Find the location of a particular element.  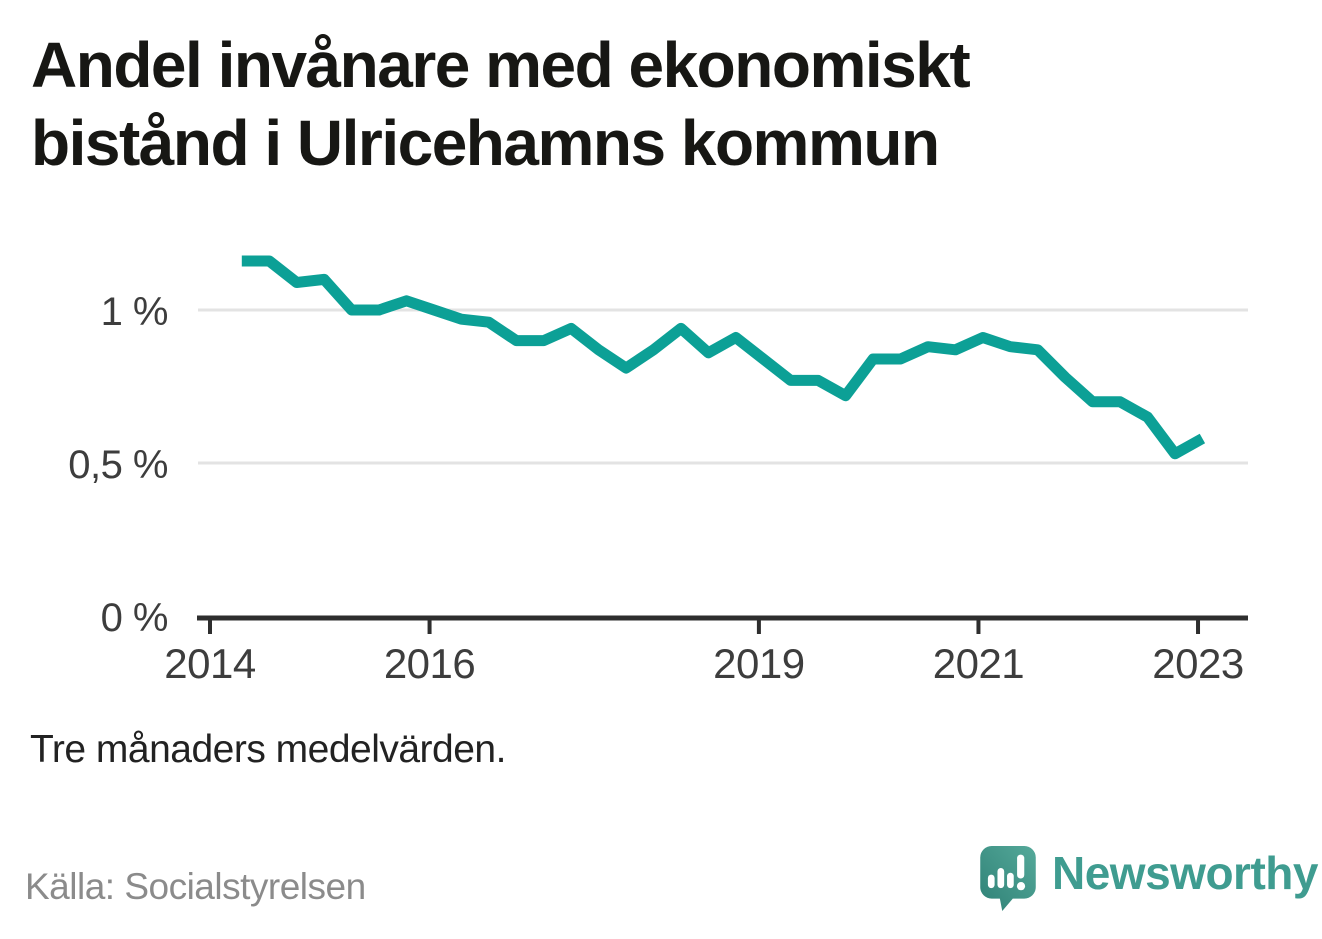

x-axis-ticks is located at coordinates (704, 627).